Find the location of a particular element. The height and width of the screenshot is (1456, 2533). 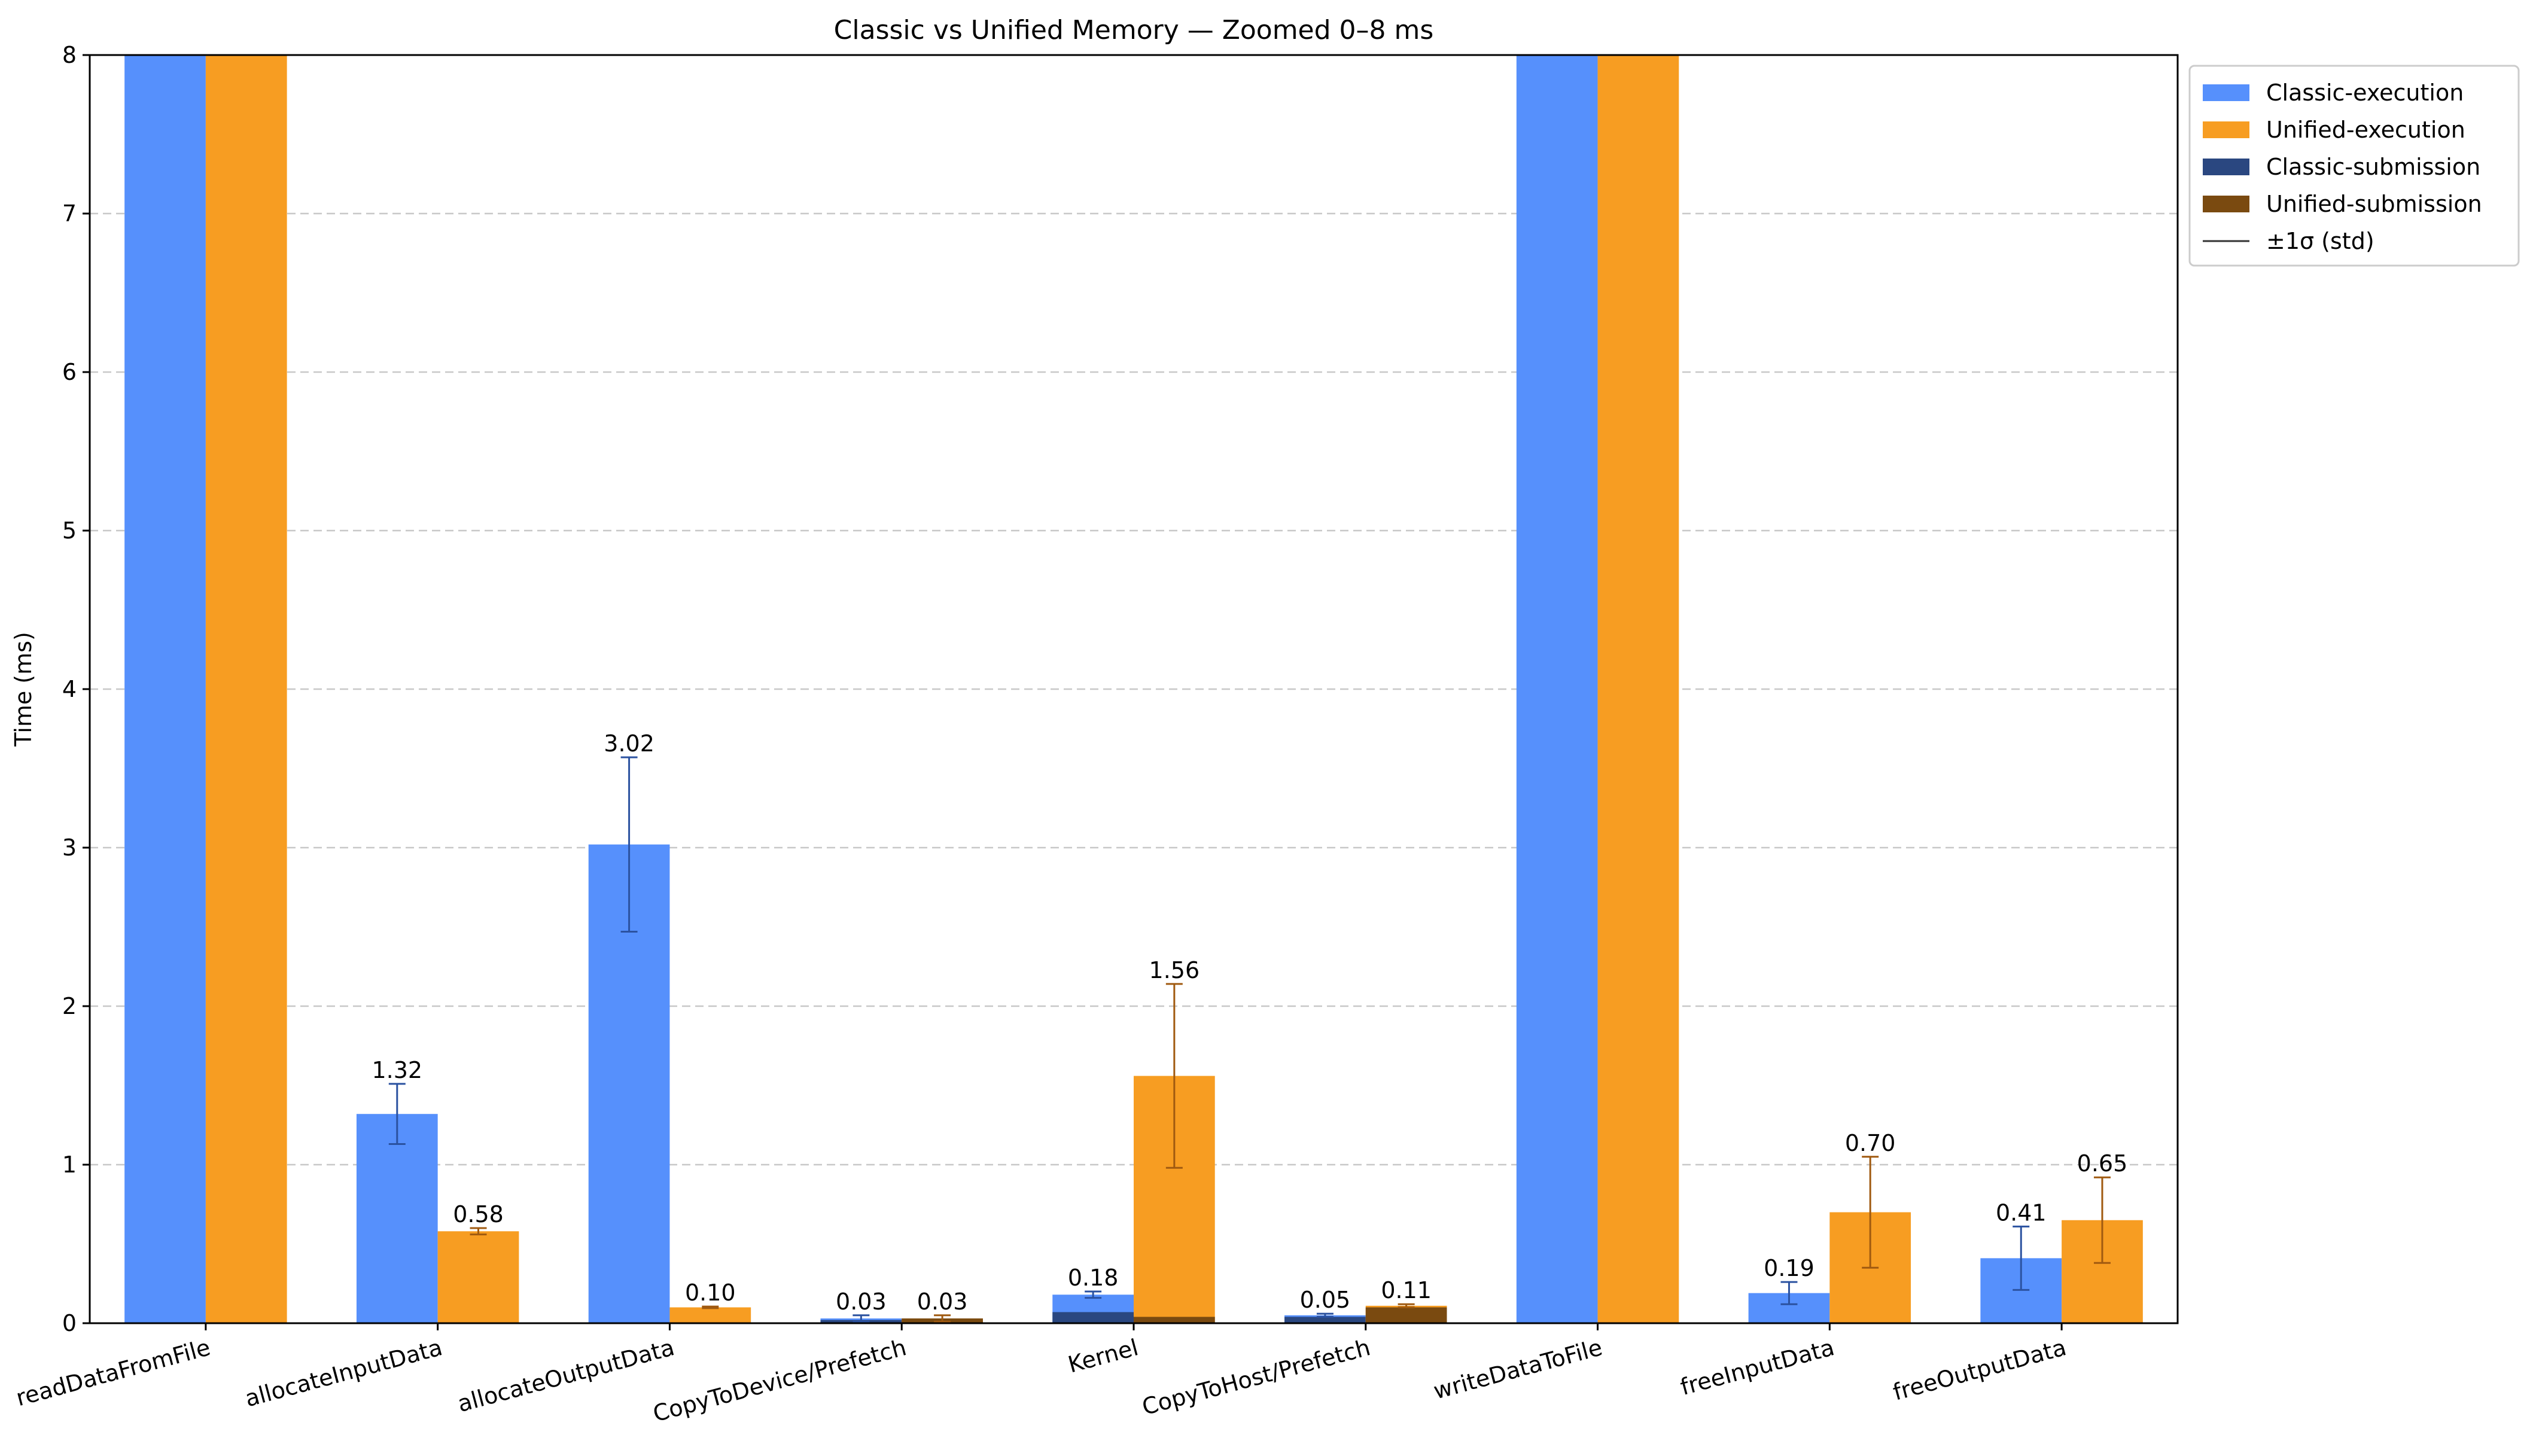

legend-box is located at coordinates (2354, 166).